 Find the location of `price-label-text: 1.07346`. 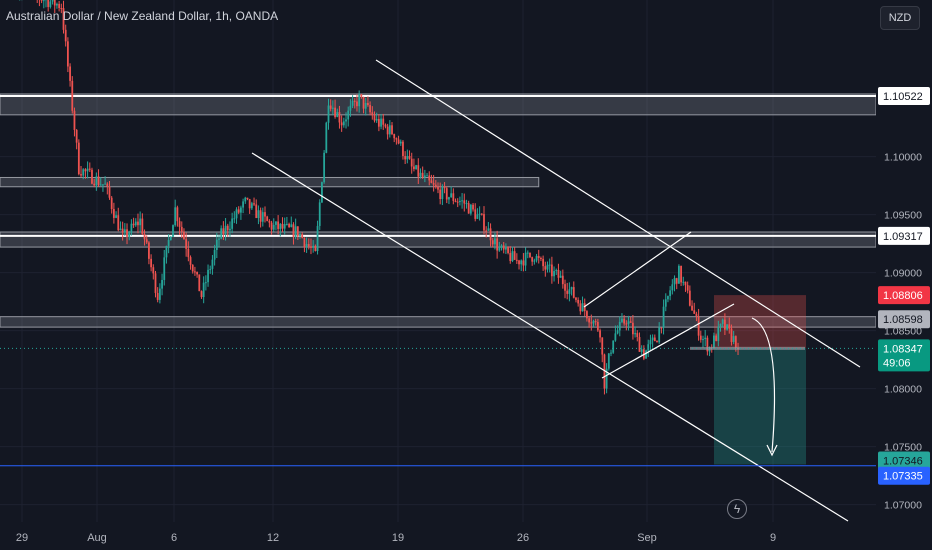

price-label-text: 1.07346 is located at coordinates (903, 461).